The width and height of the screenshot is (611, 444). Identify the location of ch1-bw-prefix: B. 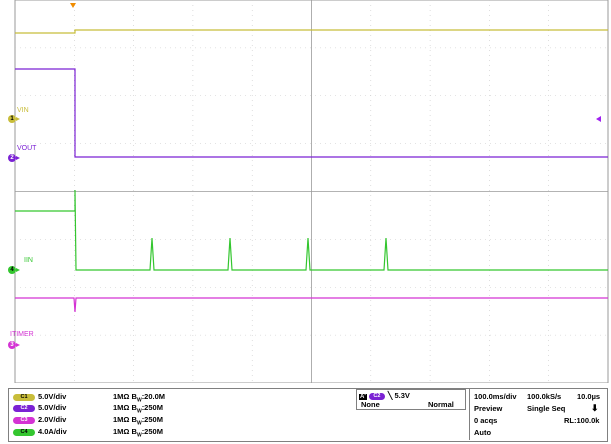
(134, 396).